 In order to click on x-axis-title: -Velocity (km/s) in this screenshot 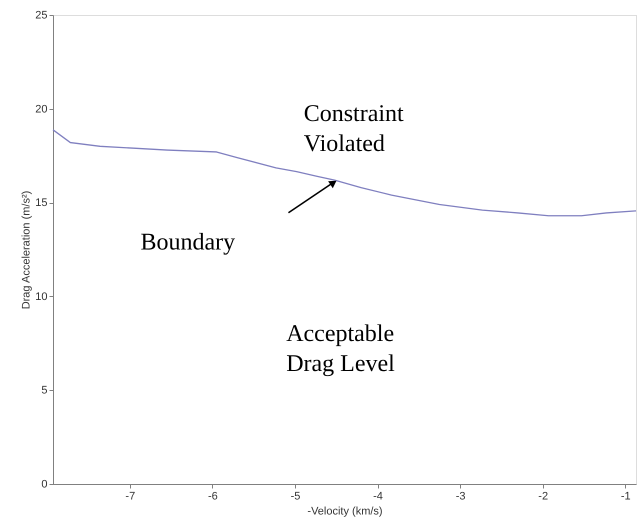, I will do `click(345, 512)`.